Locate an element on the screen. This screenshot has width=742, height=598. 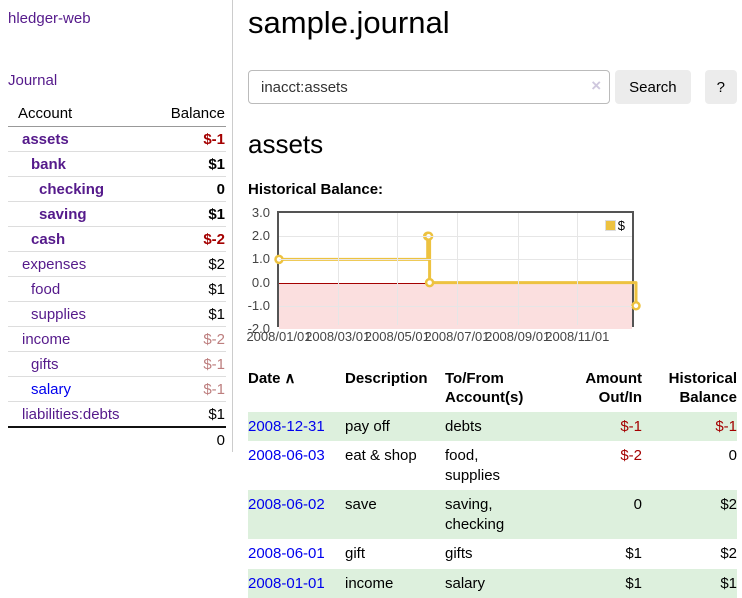
legend-swatch-icon is located at coordinates (610, 226).